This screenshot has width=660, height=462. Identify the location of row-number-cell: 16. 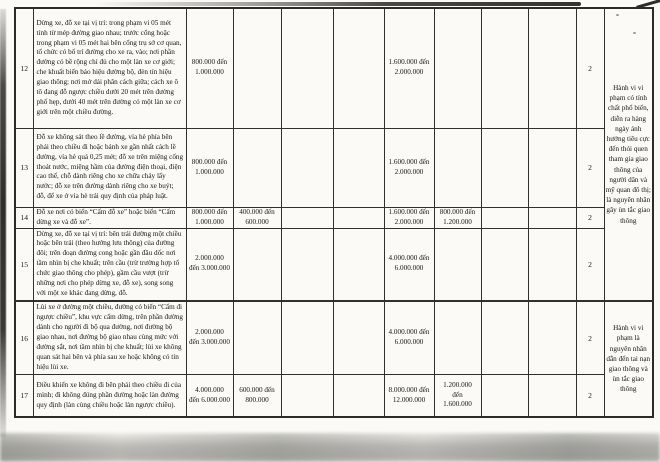
(24, 337).